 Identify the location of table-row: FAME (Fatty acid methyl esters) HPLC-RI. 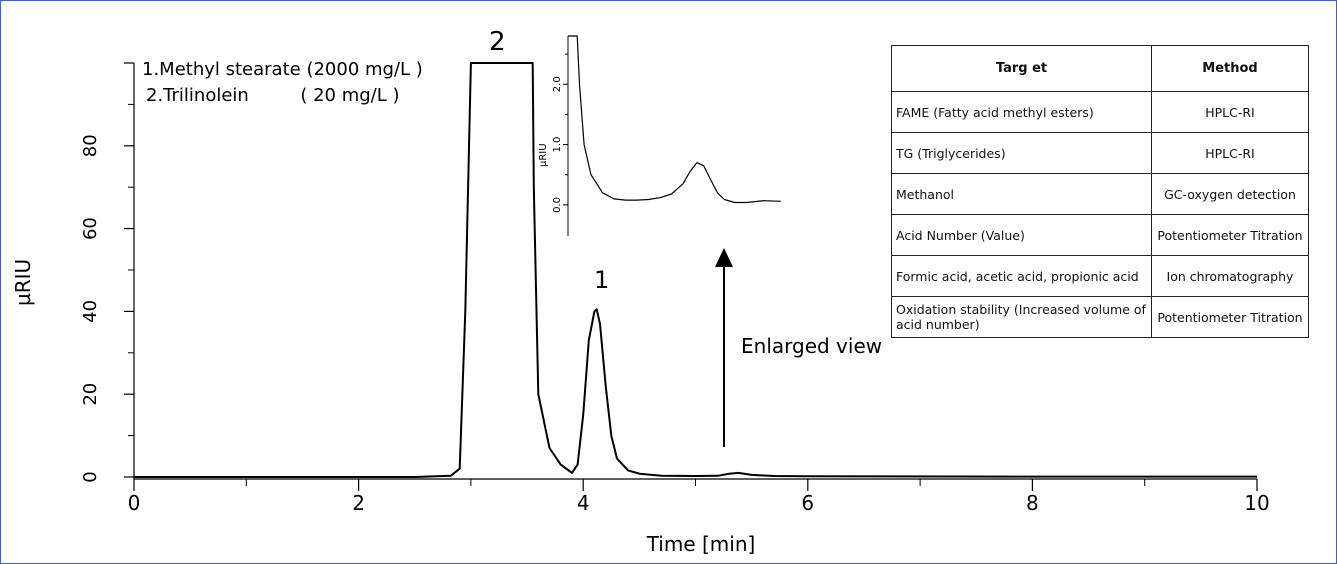
(1100, 112).